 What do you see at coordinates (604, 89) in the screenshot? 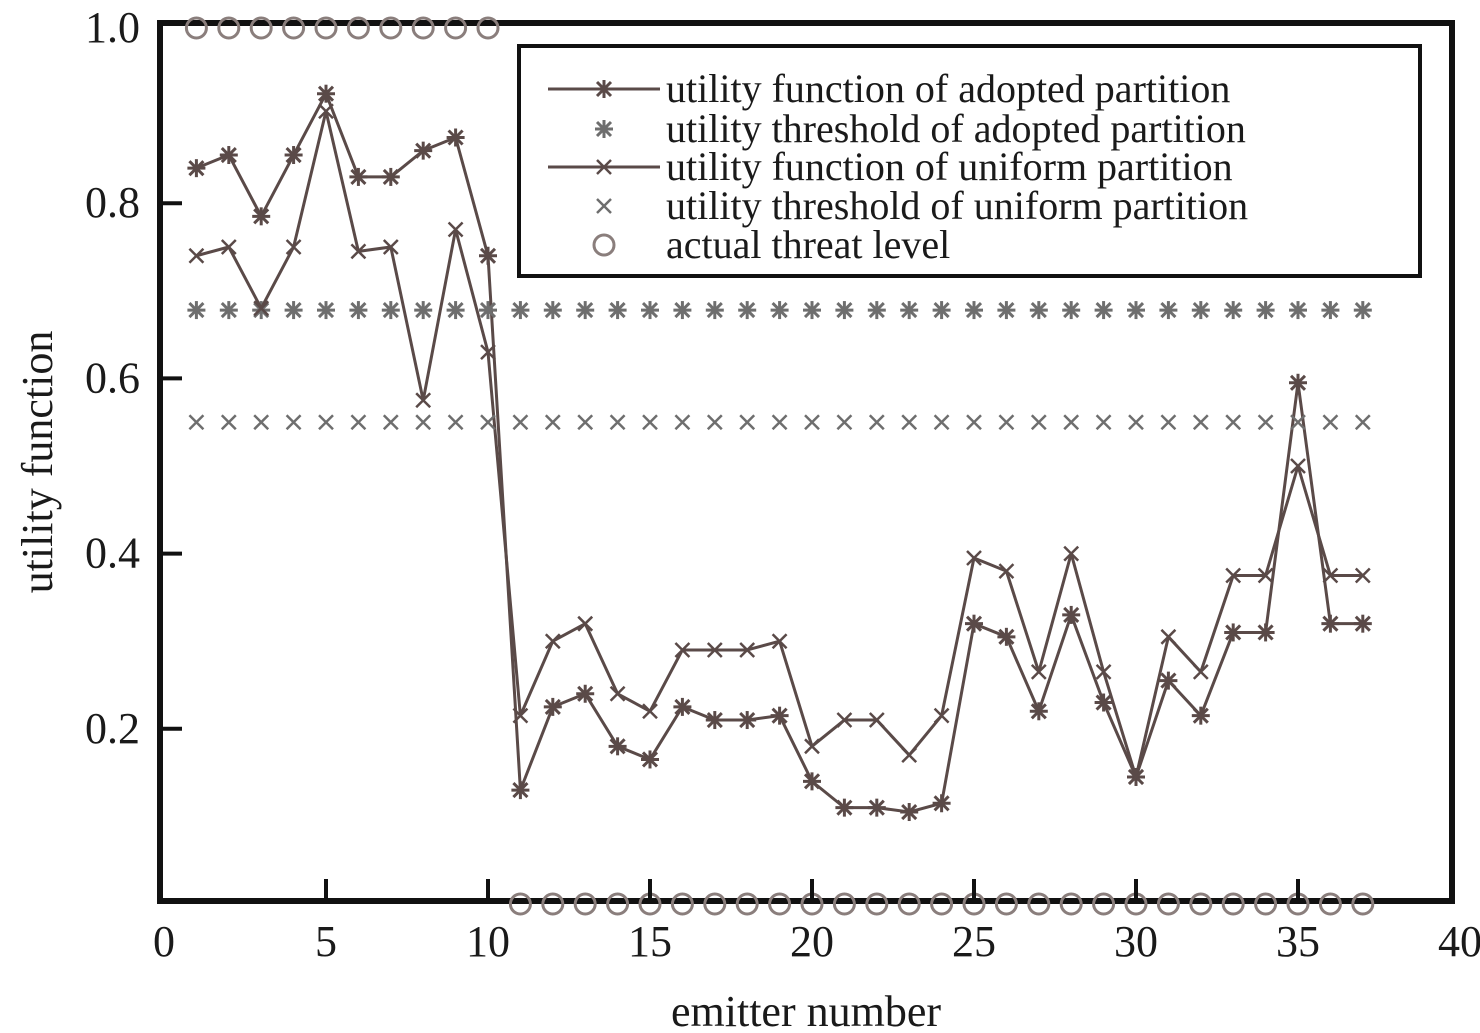
I see `legend-marker` at bounding box center [604, 89].